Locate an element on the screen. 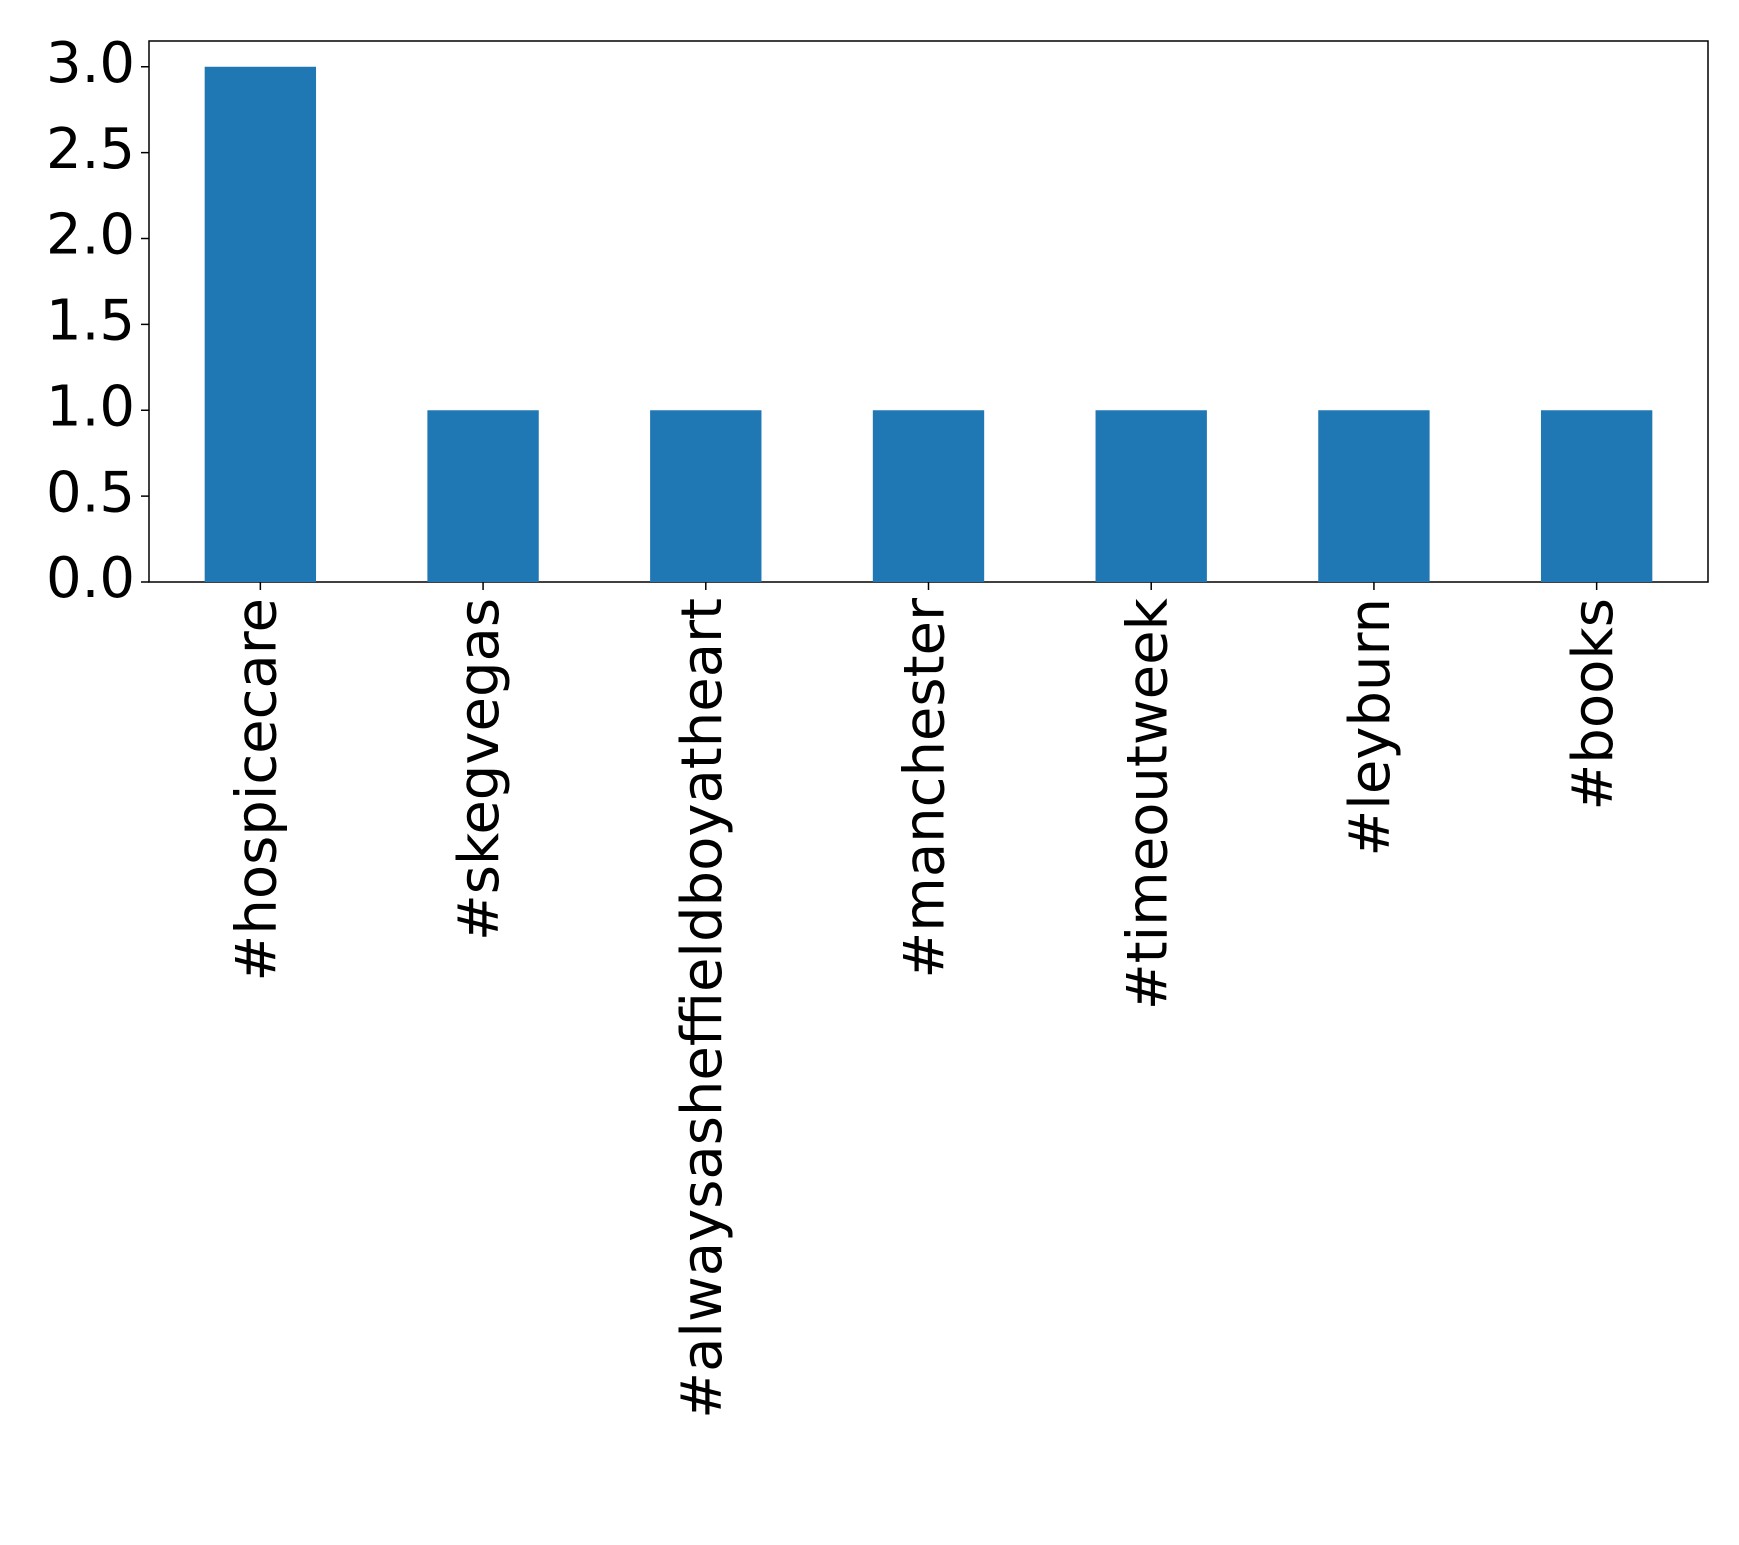  x-tick-label: #timeoutweek is located at coordinates (1147, 803).